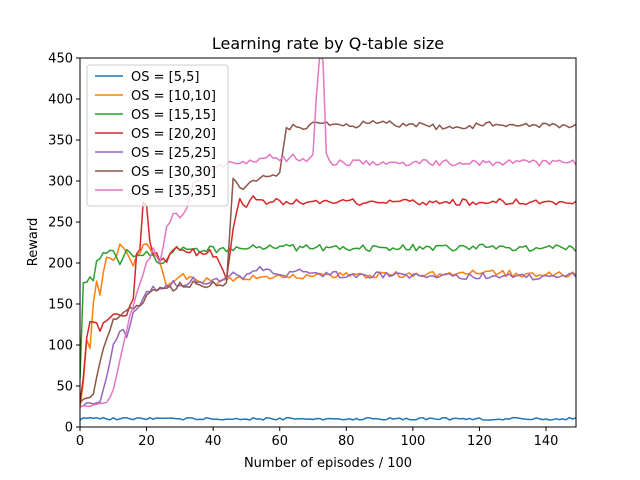 The image size is (640, 480). What do you see at coordinates (412, 441) in the screenshot?
I see `x-tick-label: 100` at bounding box center [412, 441].